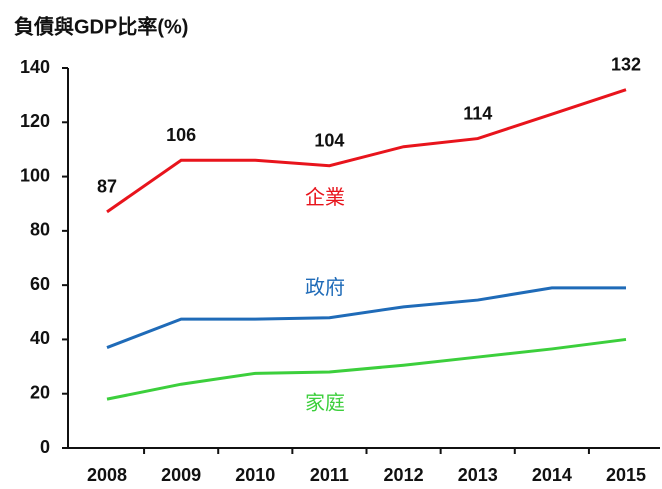 The height and width of the screenshot is (489, 662). Describe the element at coordinates (107, 475) in the screenshot. I see `x-tick-label: 2008` at that location.